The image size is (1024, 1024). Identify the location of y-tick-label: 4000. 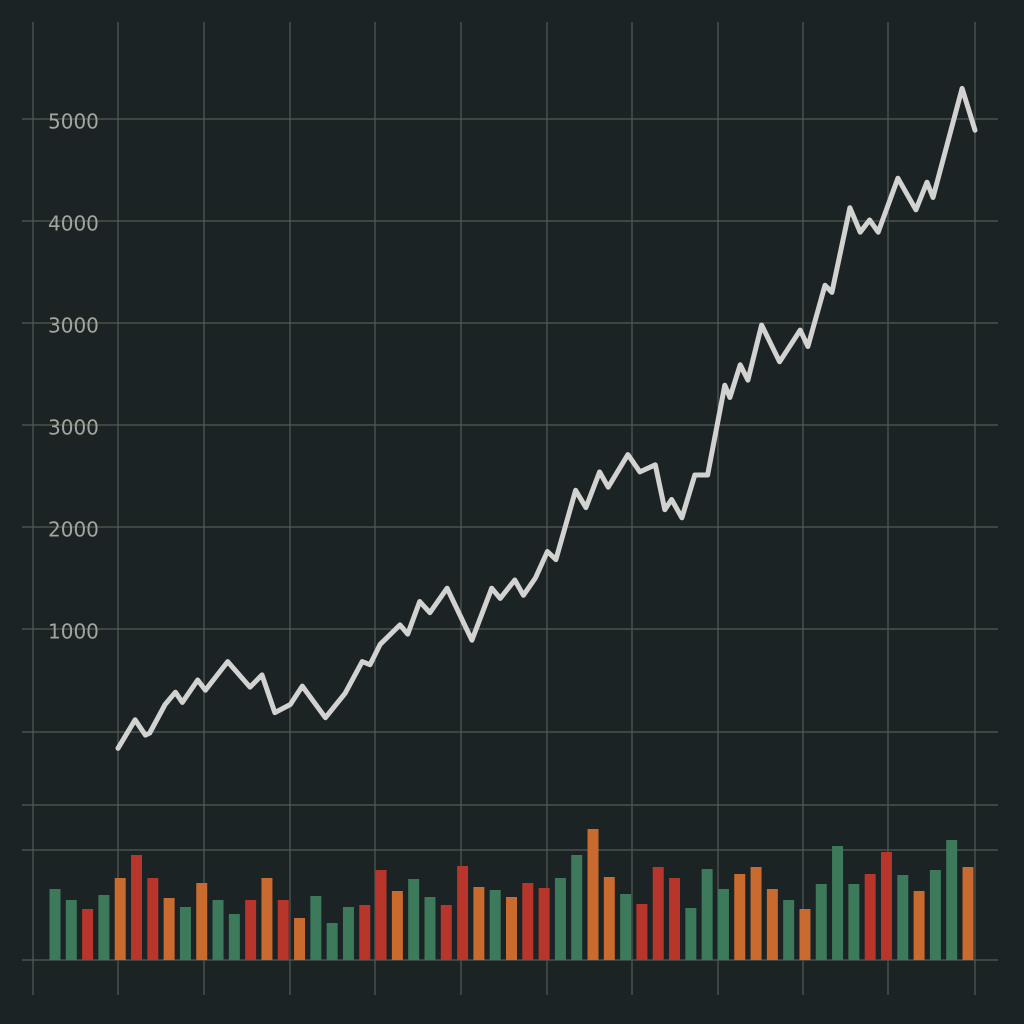
(73, 224).